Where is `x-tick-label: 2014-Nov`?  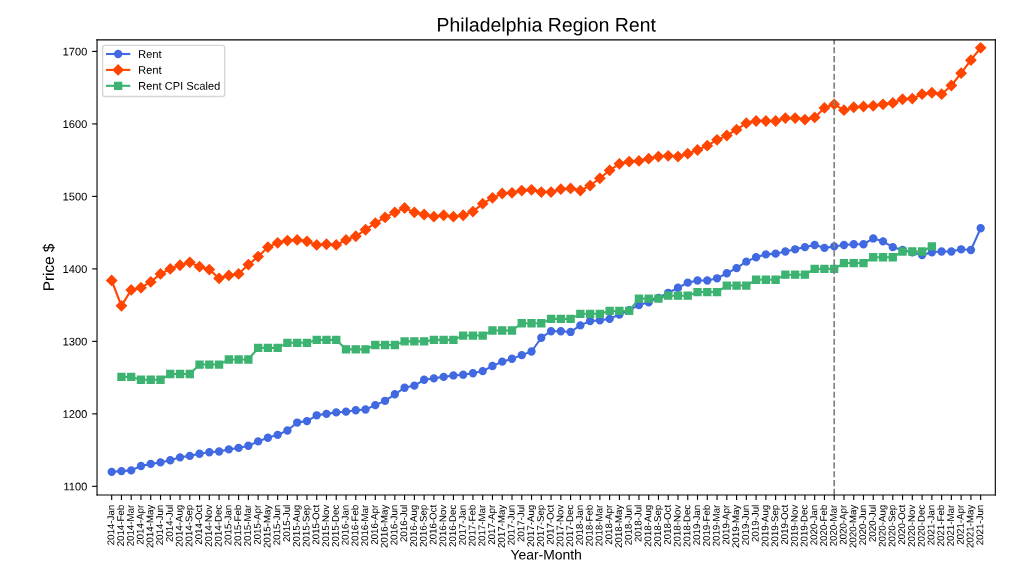
x-tick-label: 2014-Nov is located at coordinates (208, 525).